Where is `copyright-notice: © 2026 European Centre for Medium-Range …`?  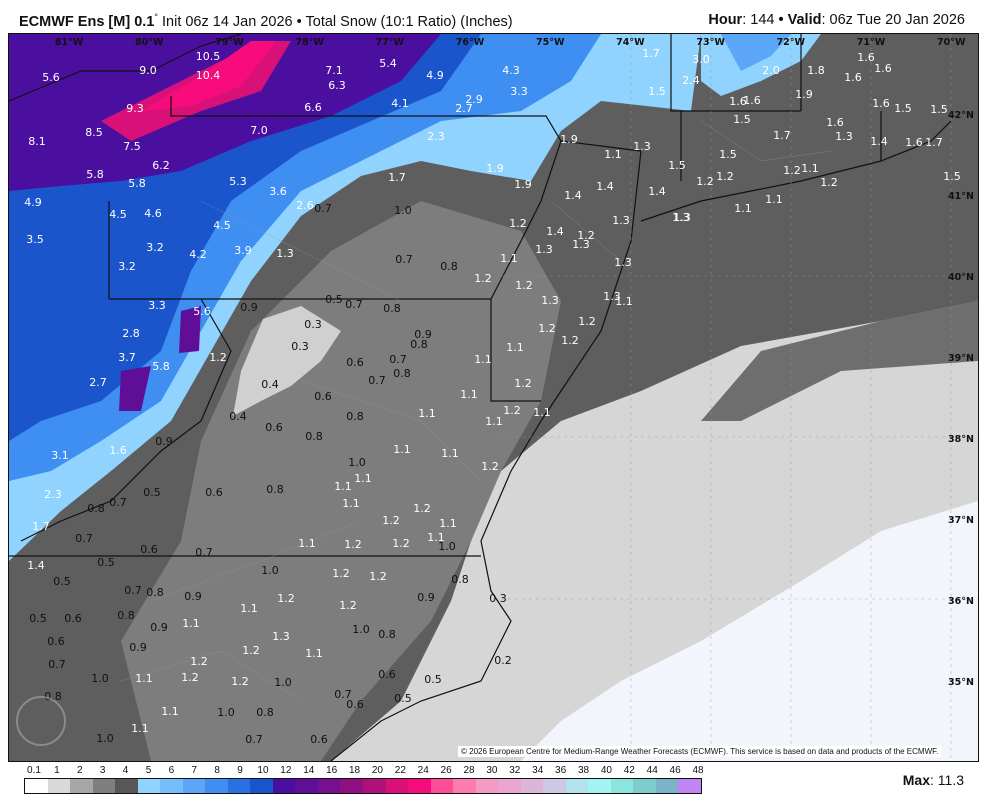
copyright-notice: © 2026 European Centre for Medium-Range … is located at coordinates (700, 751).